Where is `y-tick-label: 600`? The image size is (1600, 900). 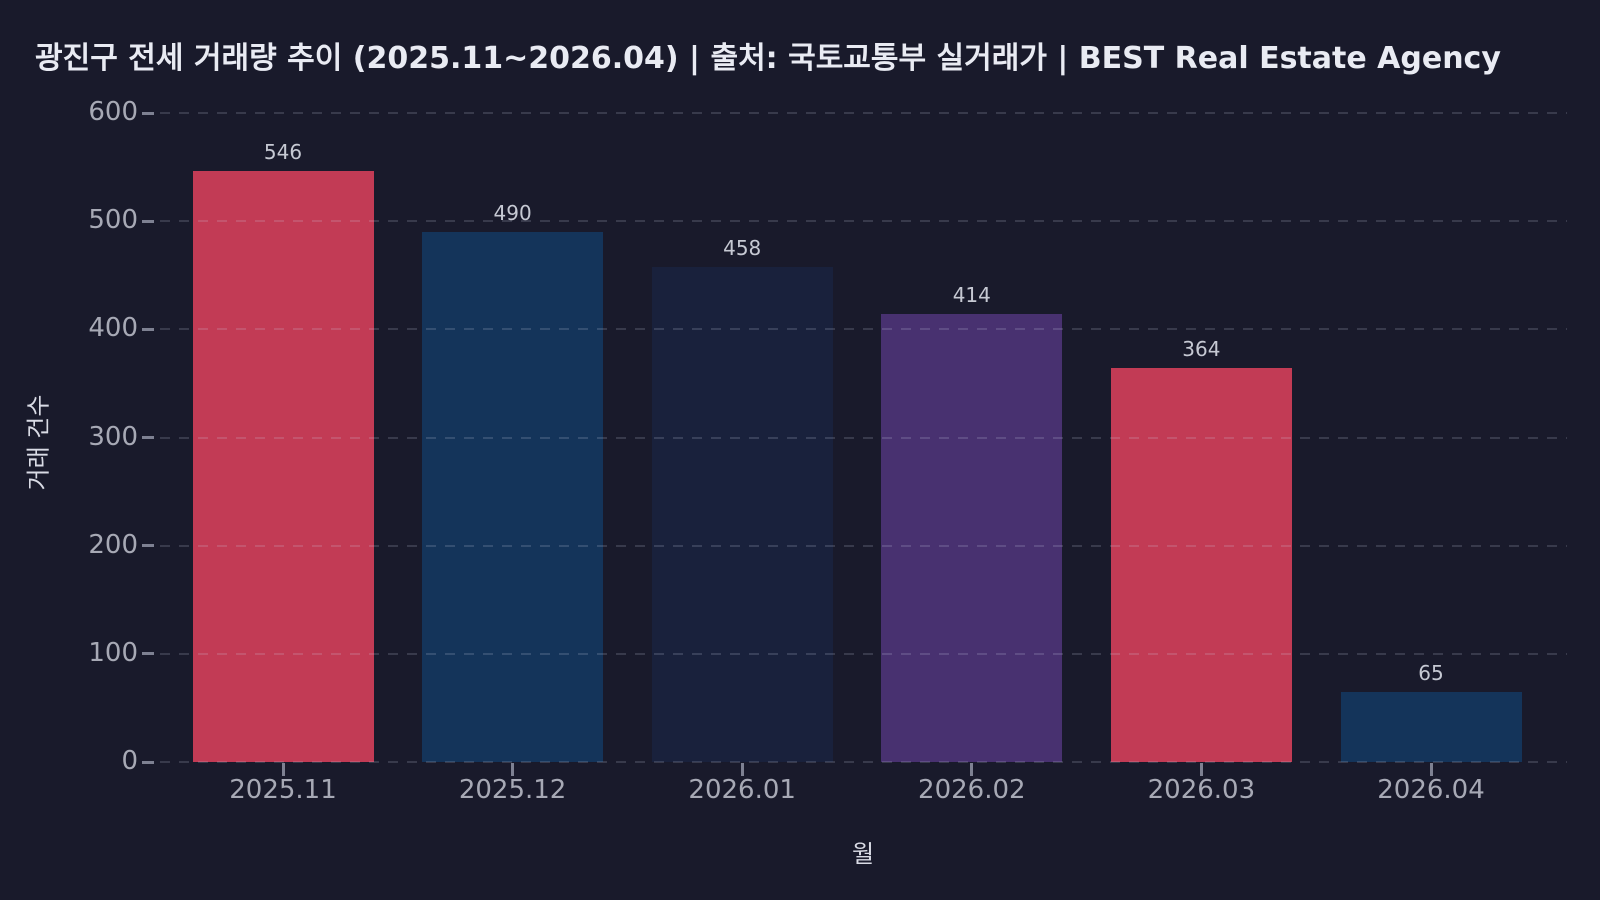
y-tick-label: 600 is located at coordinates (113, 112).